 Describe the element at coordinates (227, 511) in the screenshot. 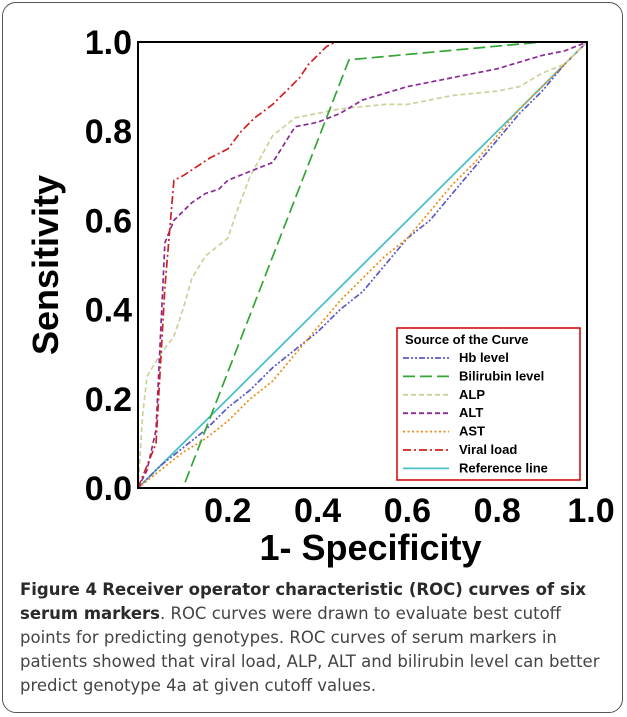

I see `x-tick-label: 0.2` at that location.